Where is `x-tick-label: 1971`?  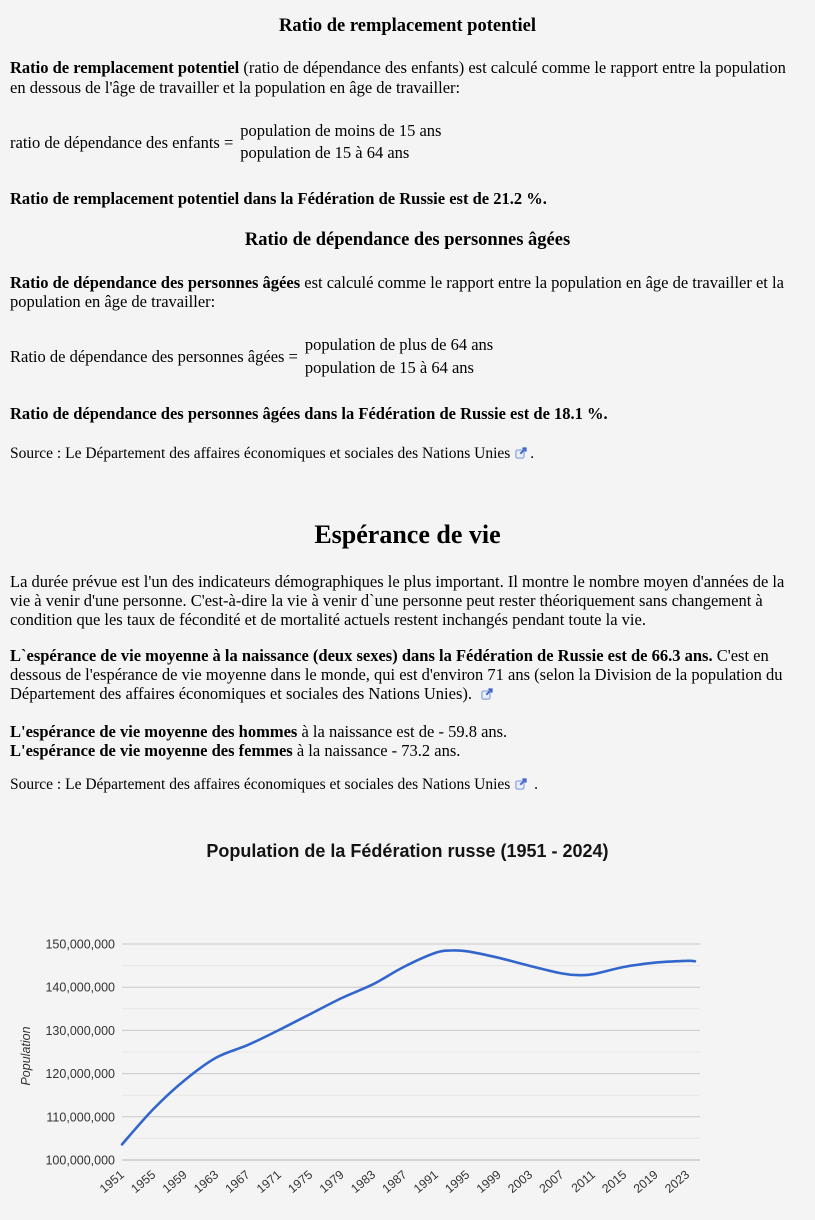
x-tick-label: 1971 is located at coordinates (269, 1181).